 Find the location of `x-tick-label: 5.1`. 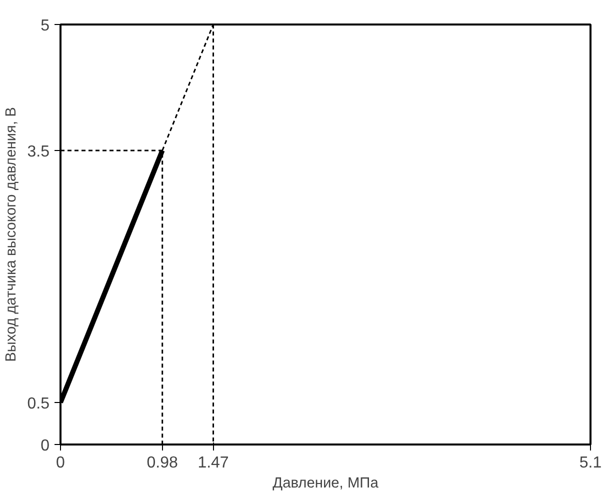

x-tick-label: 5.1 is located at coordinates (590, 463).